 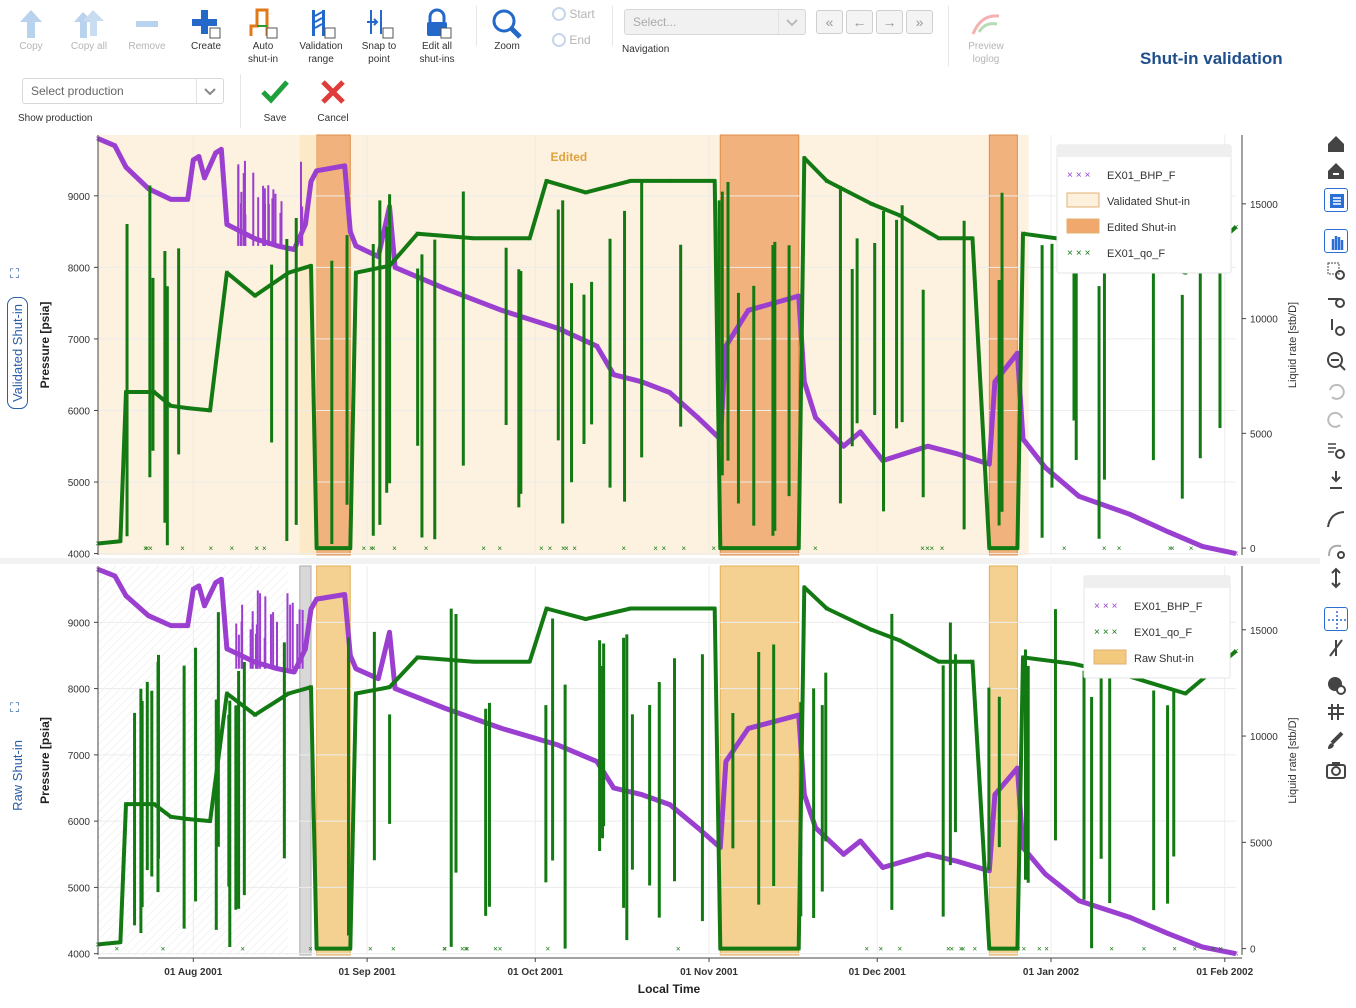 I want to click on auto-shutin-button: Auto shut-in, so click(x=263, y=35).